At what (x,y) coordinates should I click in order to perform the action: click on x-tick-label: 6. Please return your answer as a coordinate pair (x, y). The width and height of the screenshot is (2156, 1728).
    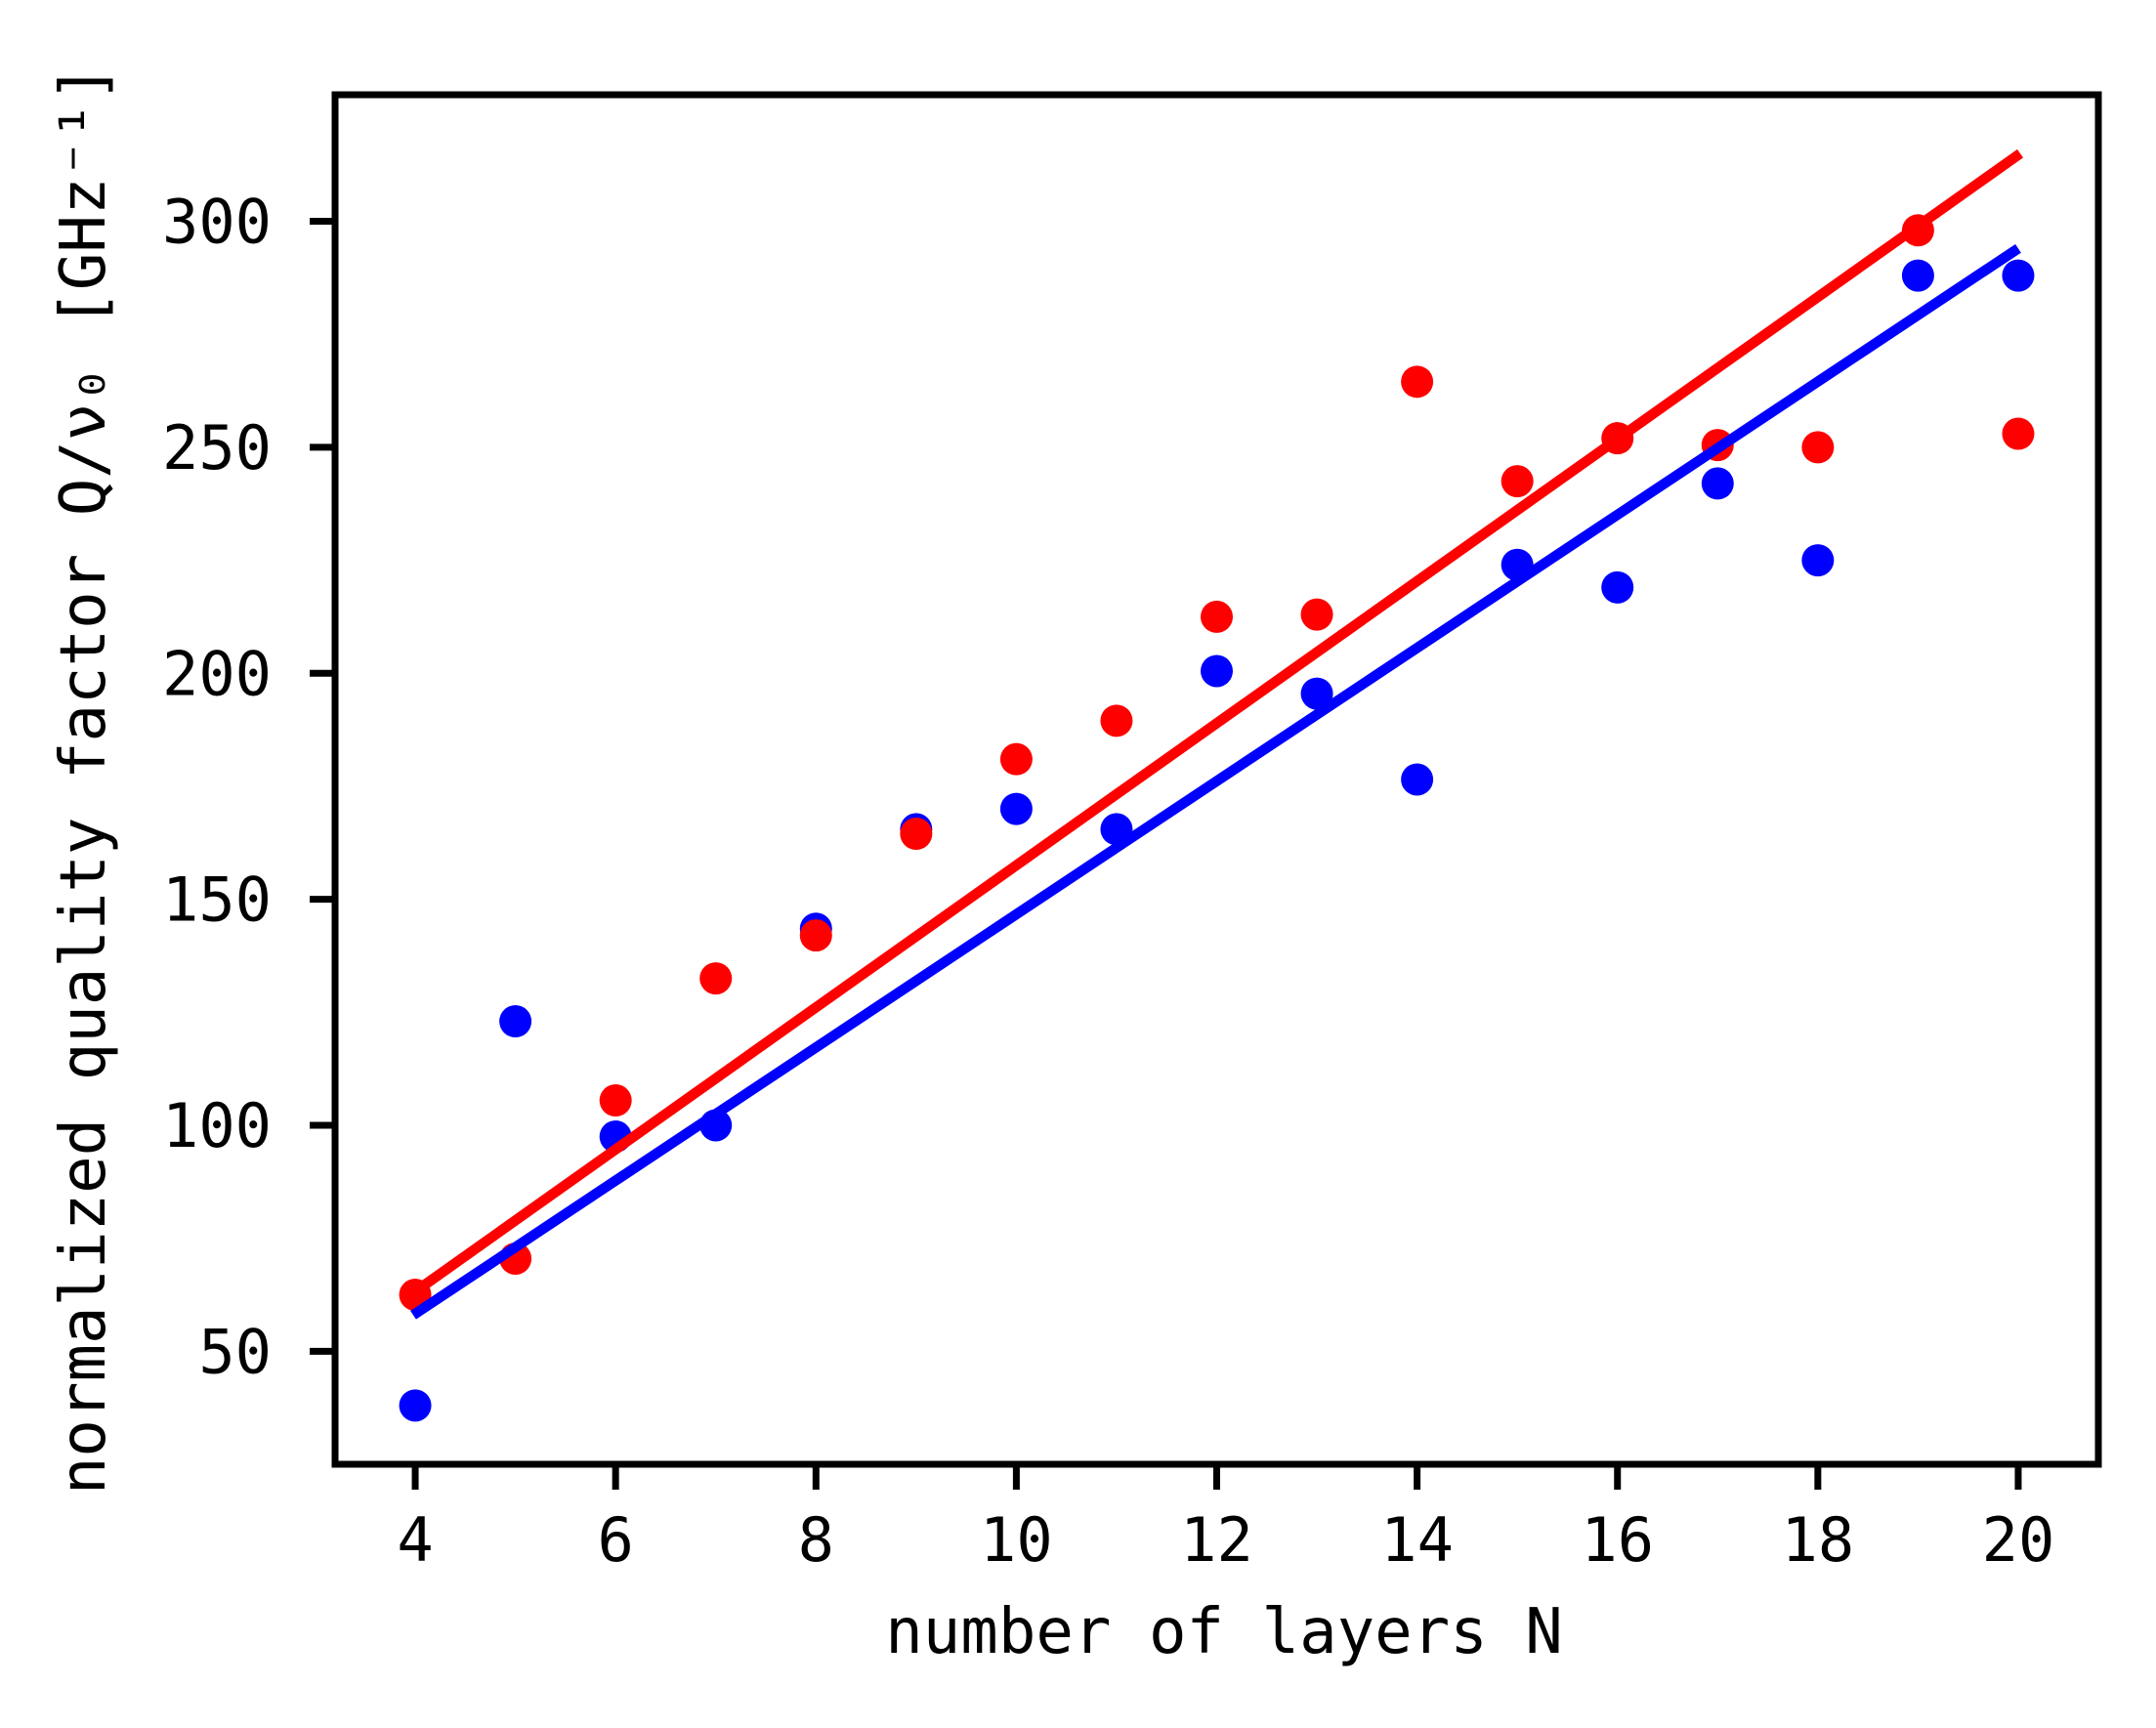
    Looking at the image, I should click on (615, 1540).